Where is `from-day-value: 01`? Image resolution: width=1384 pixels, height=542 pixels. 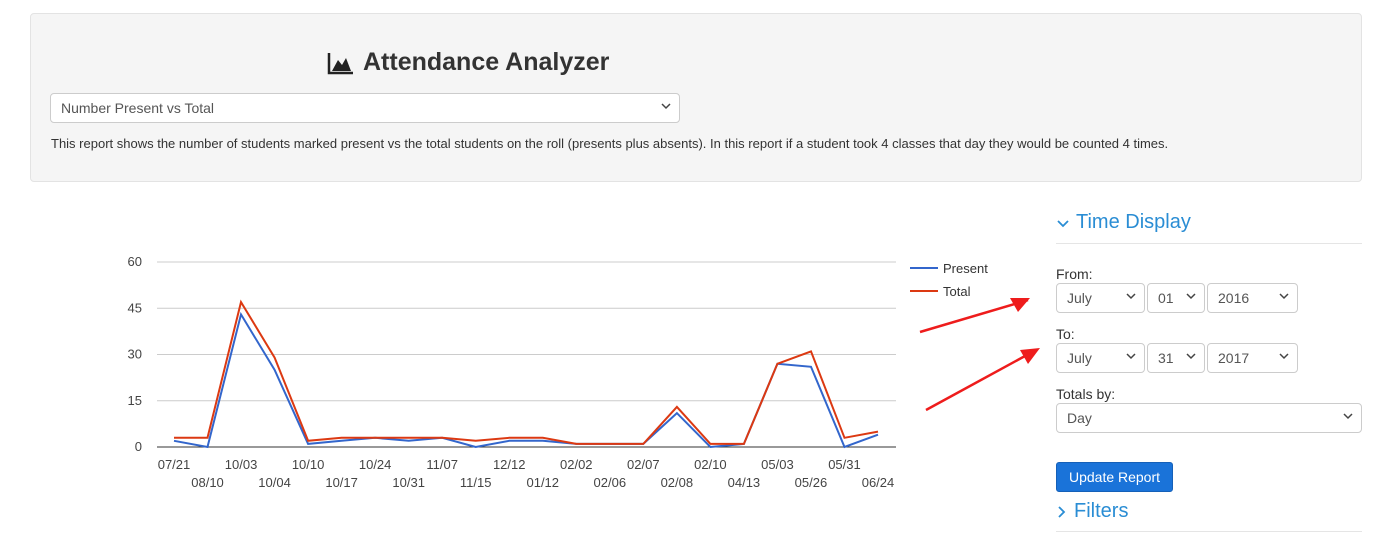 from-day-value: 01 is located at coordinates (1166, 298).